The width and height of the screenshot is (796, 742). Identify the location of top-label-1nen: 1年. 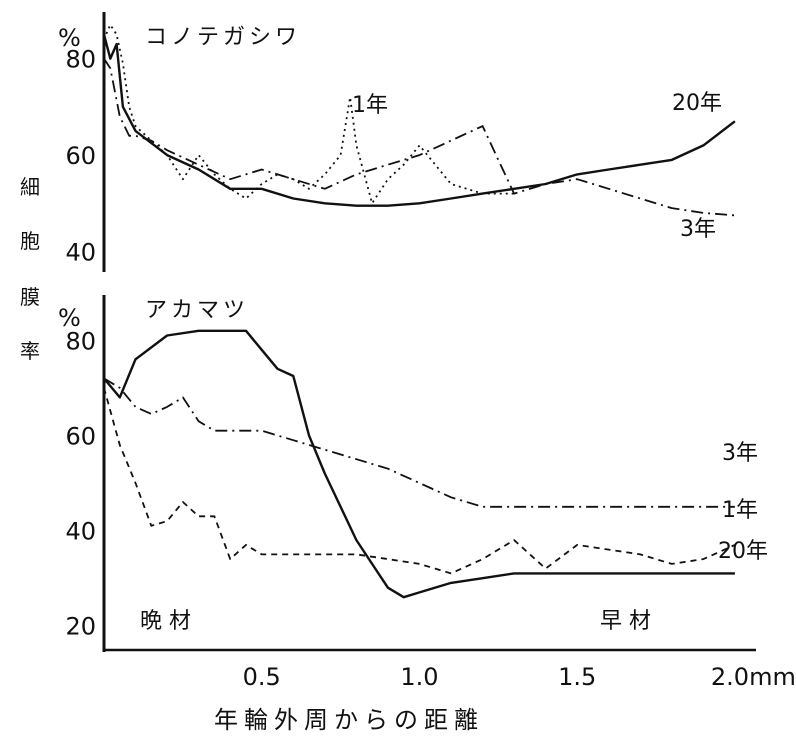
(370, 105).